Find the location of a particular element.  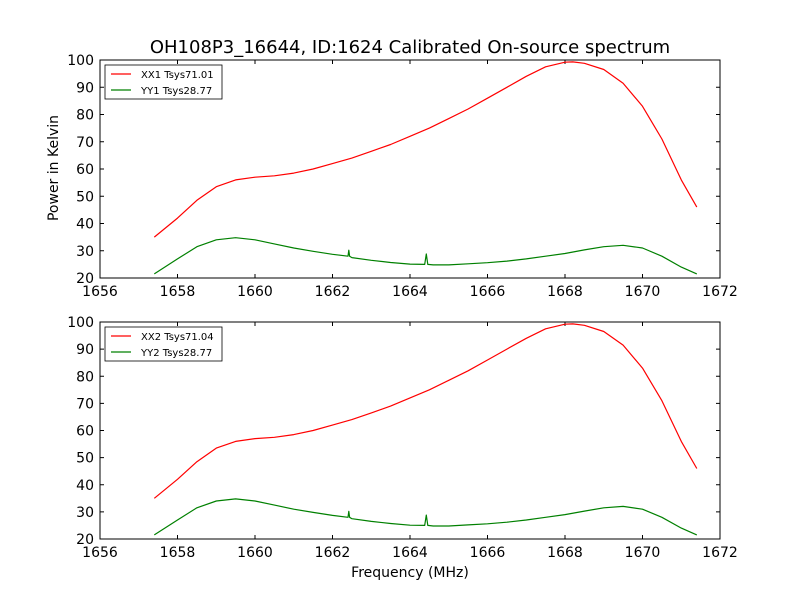

legend-label: XX2 Tsys71.04 is located at coordinates (177, 337).